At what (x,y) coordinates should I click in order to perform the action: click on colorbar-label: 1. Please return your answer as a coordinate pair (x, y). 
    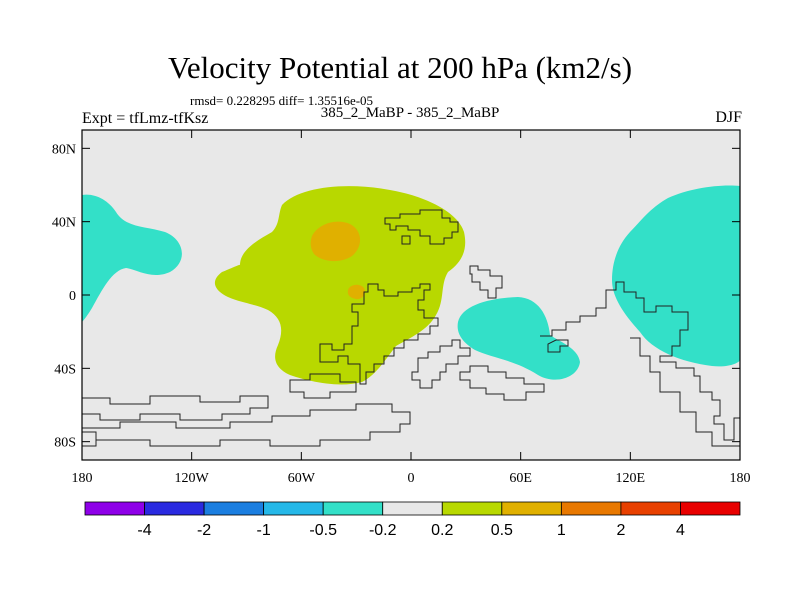
    Looking at the image, I should click on (561, 530).